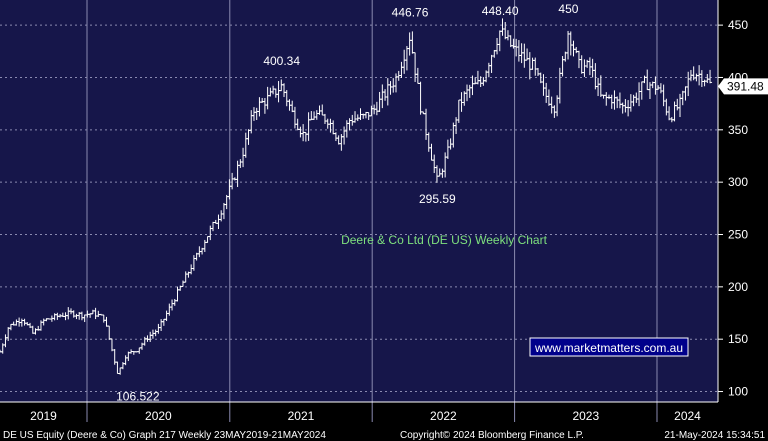 This screenshot has width=768, height=441. I want to click on y-tick-label: 300, so click(738, 182).